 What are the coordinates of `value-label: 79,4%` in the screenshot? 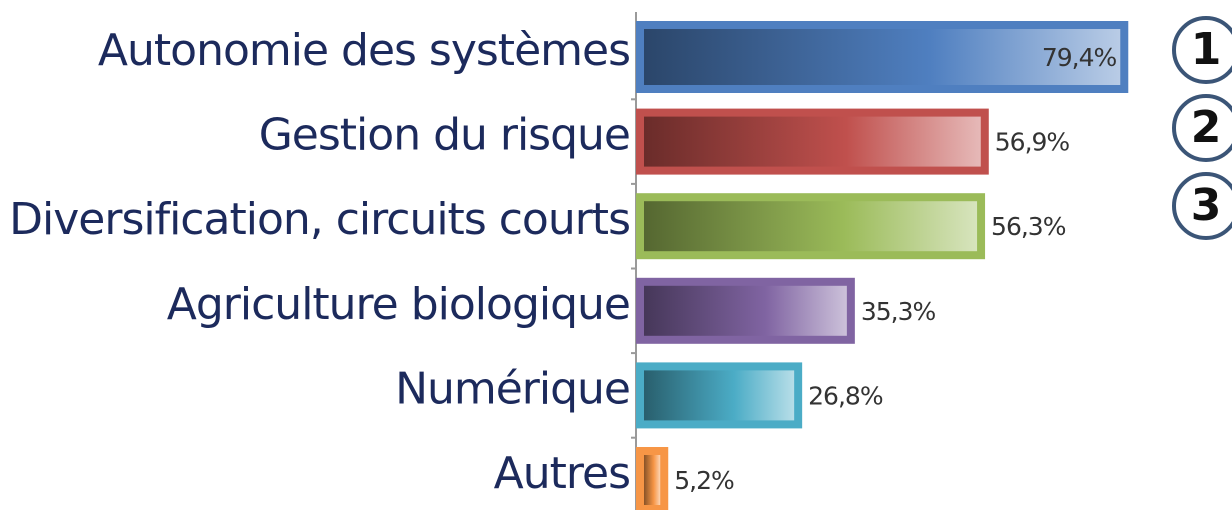 It's located at (1079, 57).